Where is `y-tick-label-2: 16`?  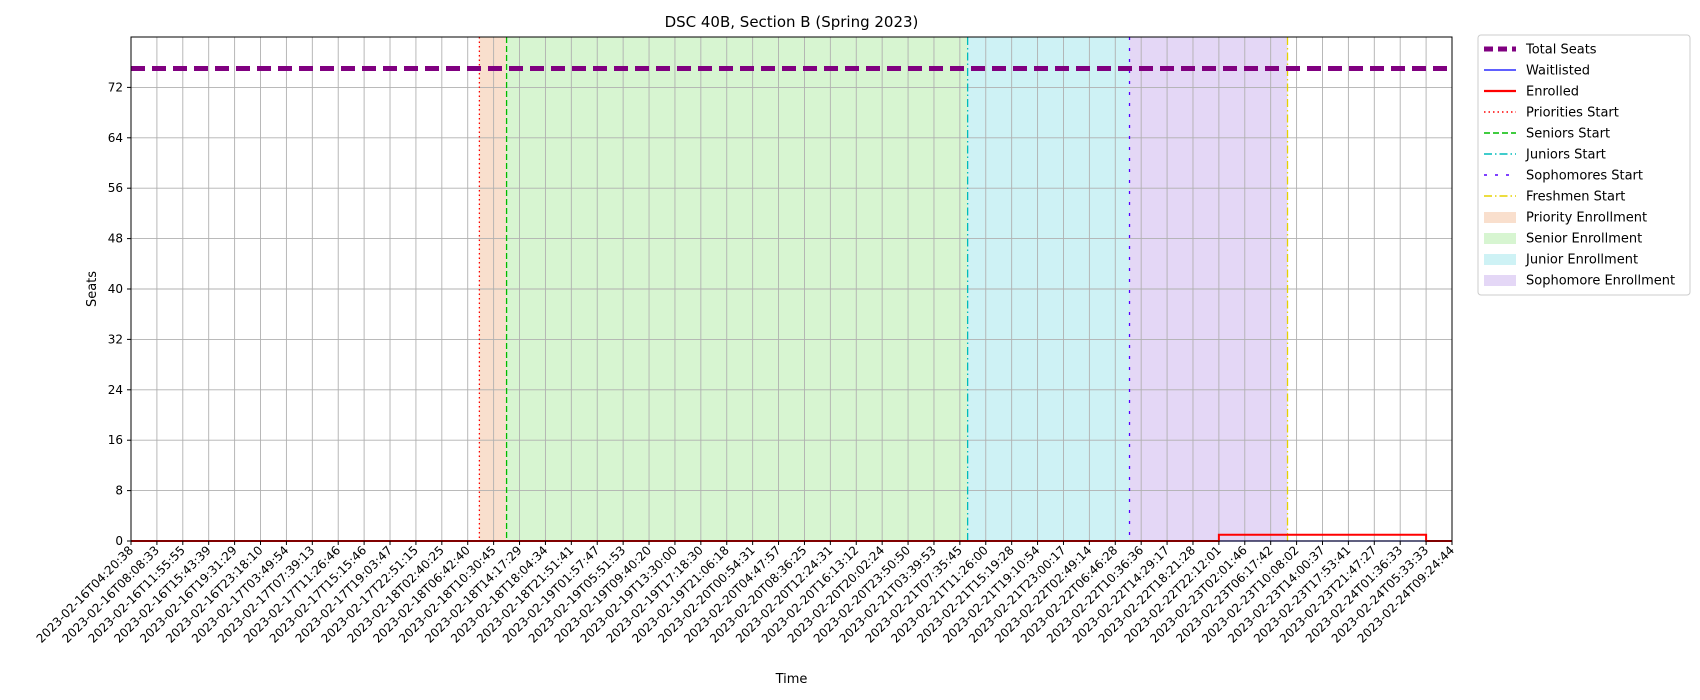
y-tick-label-2: 16 is located at coordinates (115, 440).